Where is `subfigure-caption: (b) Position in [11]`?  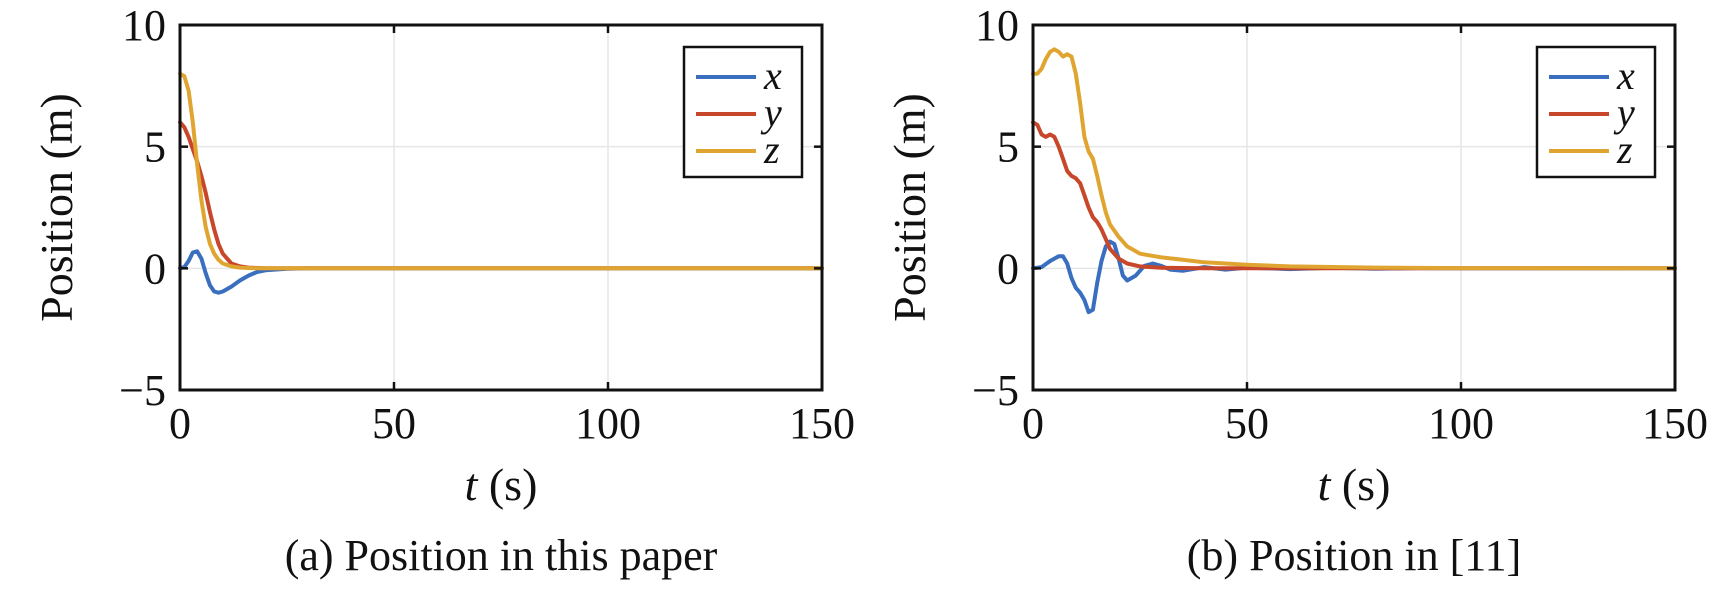 subfigure-caption: (b) Position in [11] is located at coordinates (1354, 555).